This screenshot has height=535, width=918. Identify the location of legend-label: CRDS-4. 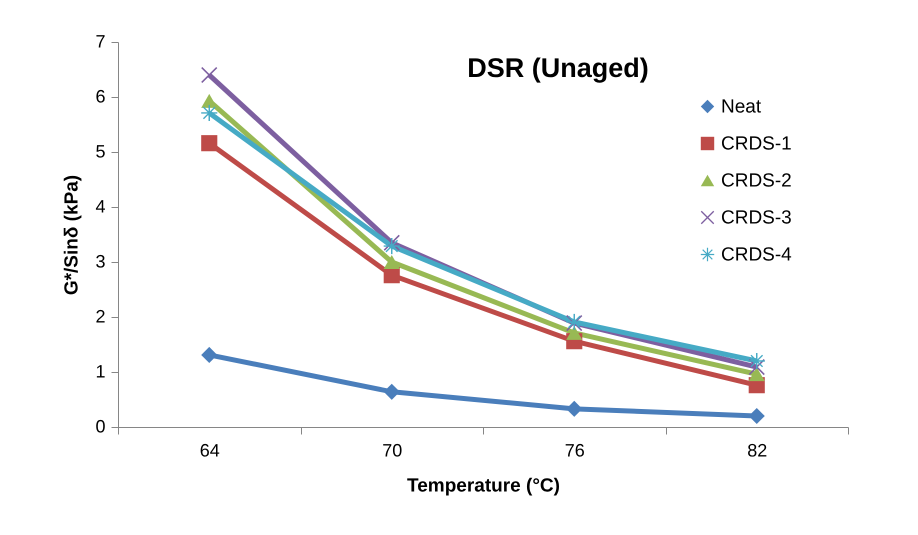
(756, 255).